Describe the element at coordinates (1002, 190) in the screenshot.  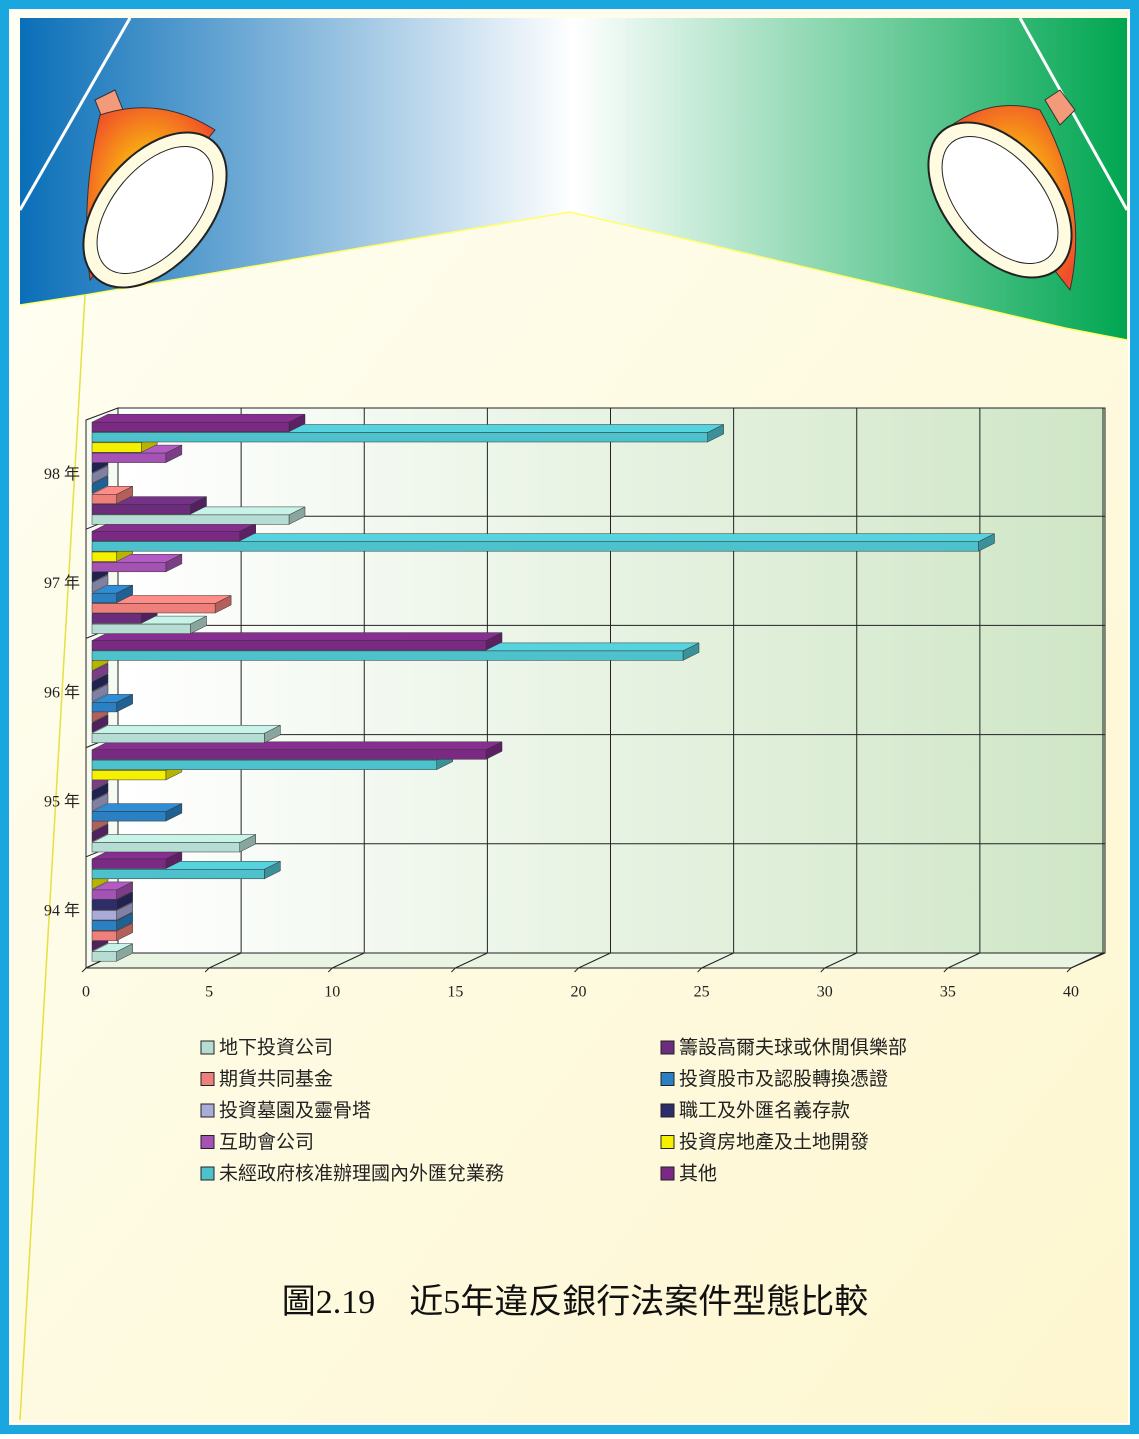
I see `spotlight-right` at that location.